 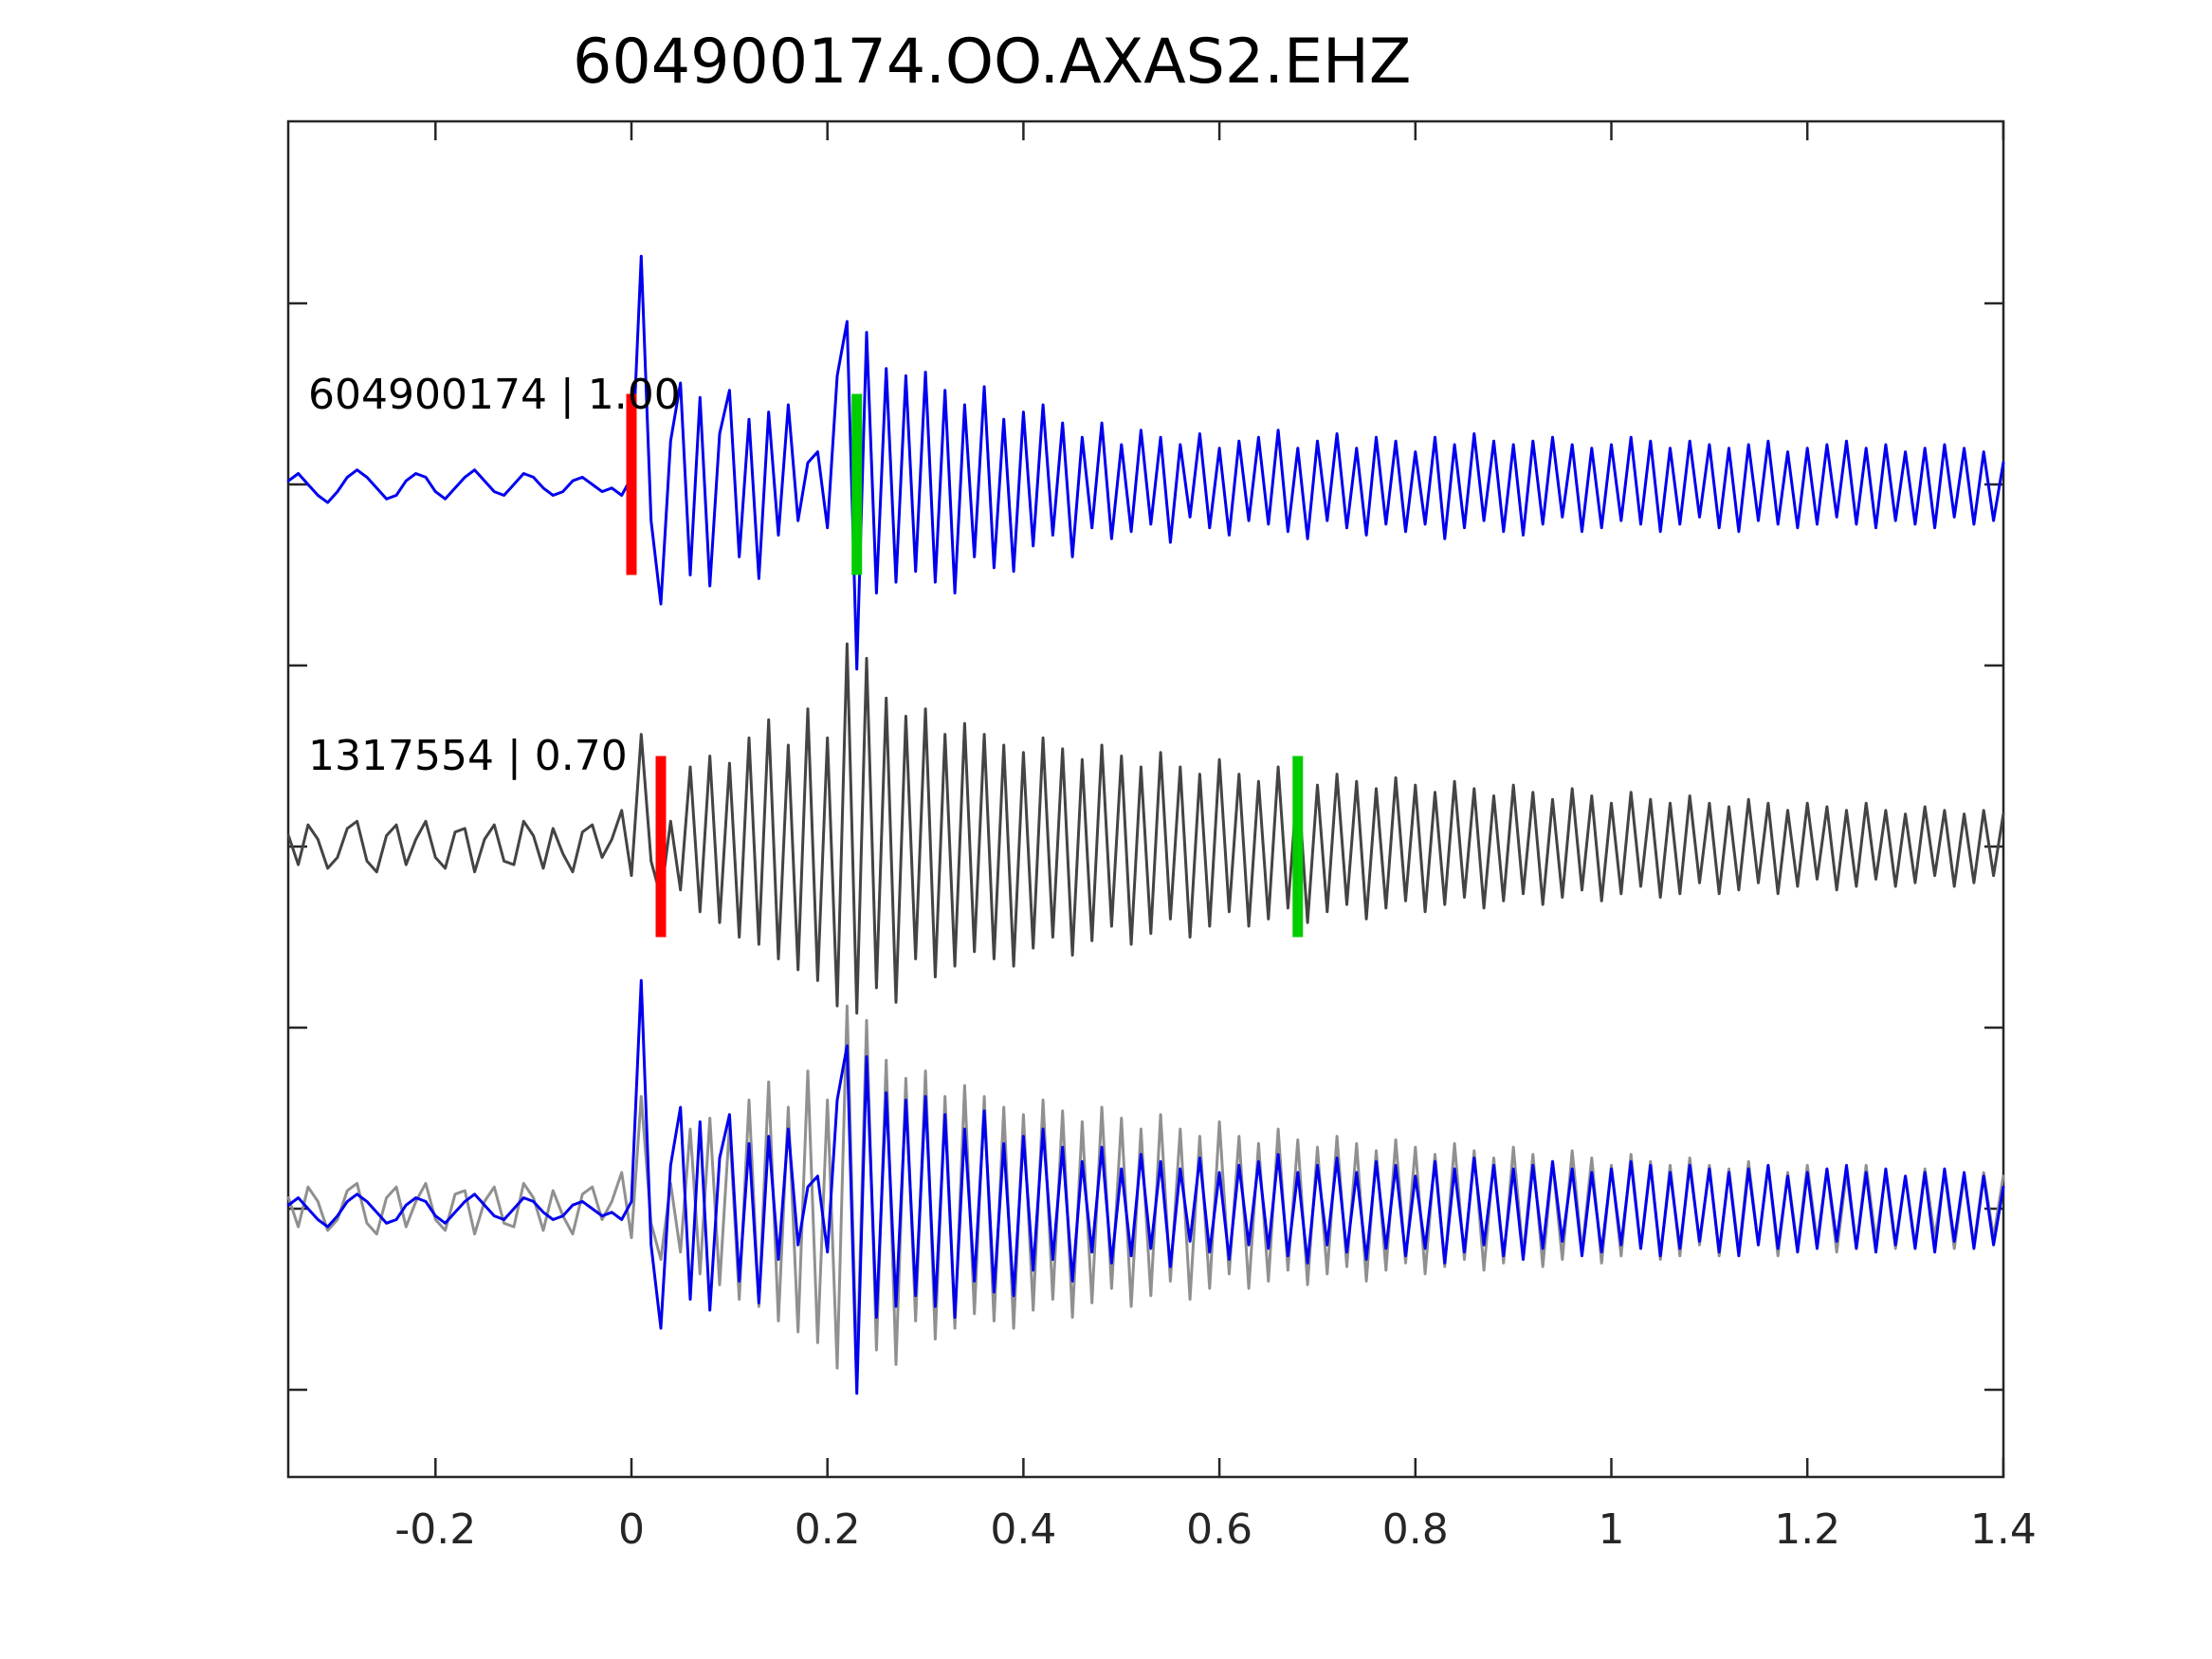 What do you see at coordinates (1219, 1529) in the screenshot?
I see `x-tick-label: 0.6` at bounding box center [1219, 1529].